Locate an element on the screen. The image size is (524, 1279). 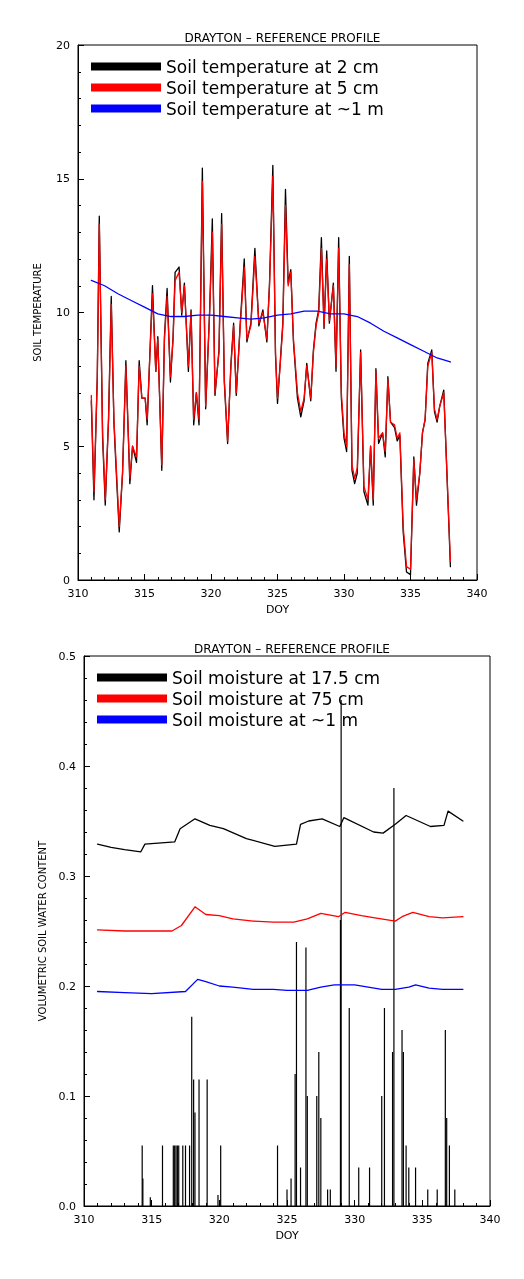
y-tick-label: 15 is located at coordinates (63, 179).